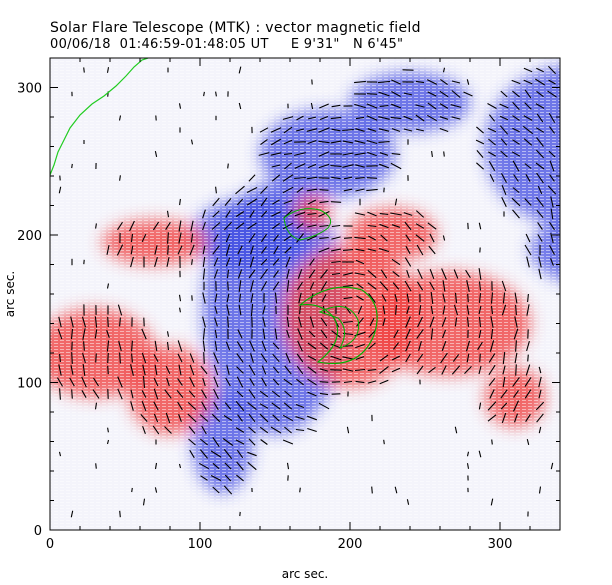 Image resolution: width=612 pixels, height=585 pixels. I want to click on contour-small, so click(307, 224).